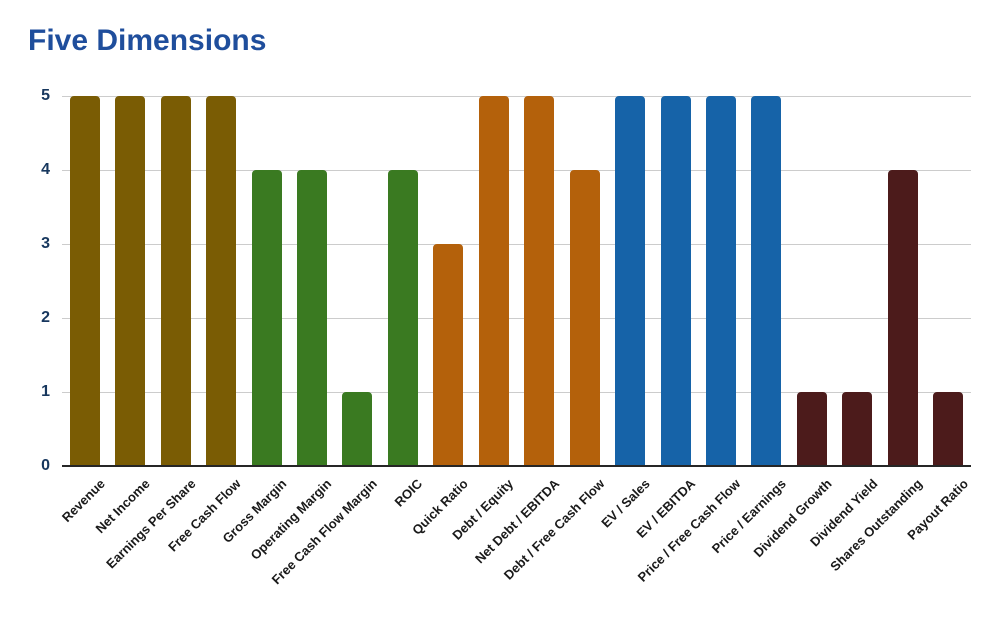 Image resolution: width=999 pixels, height=621 pixels. I want to click on y-axis-tick-label: 4, so click(45, 169).